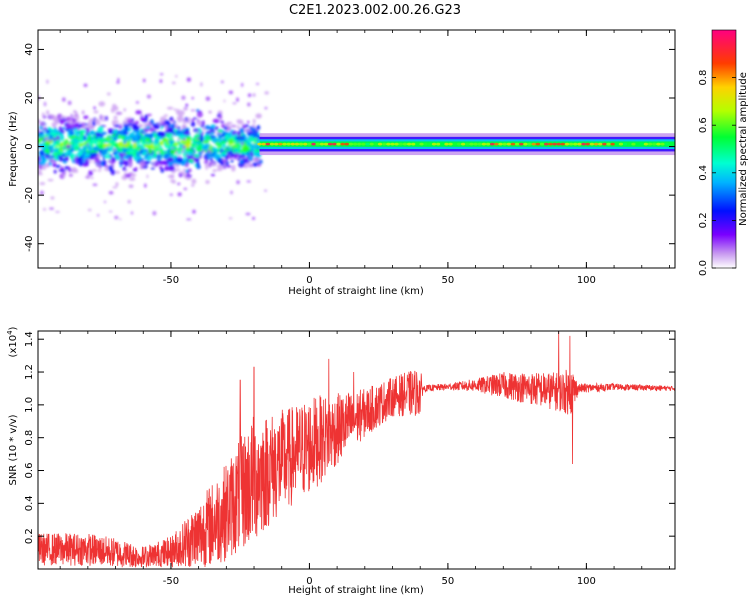  Describe the element at coordinates (586, 280) in the screenshot. I see `x-tick-label: 100` at that location.